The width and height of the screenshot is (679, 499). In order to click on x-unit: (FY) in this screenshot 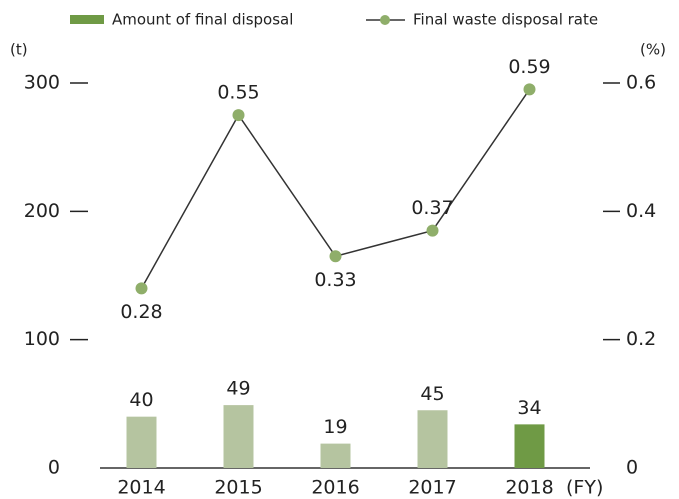, I will do `click(584, 488)`.